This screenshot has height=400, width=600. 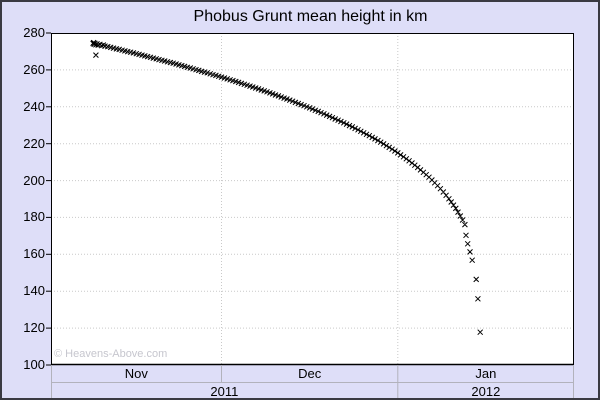 I want to click on y-tick-label: 160, so click(x=34, y=254).